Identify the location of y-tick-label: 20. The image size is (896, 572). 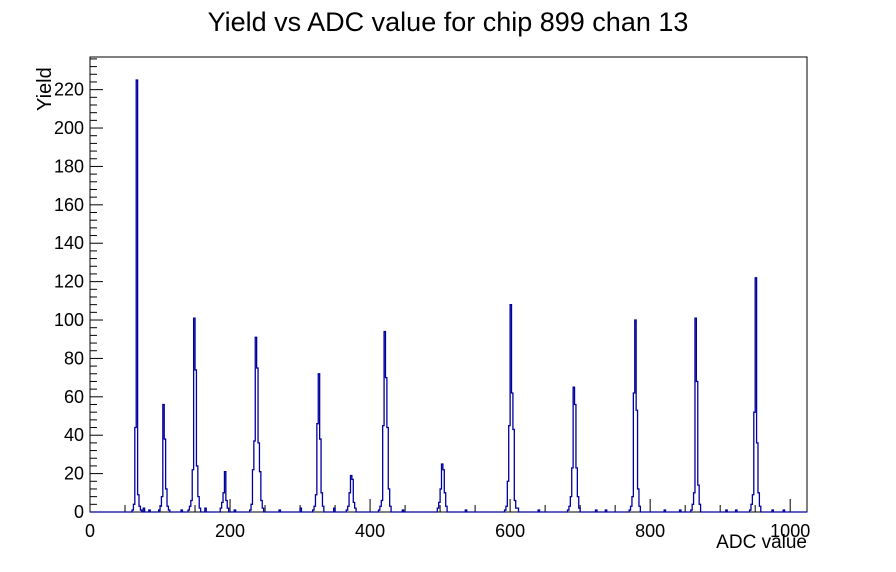
(74, 474).